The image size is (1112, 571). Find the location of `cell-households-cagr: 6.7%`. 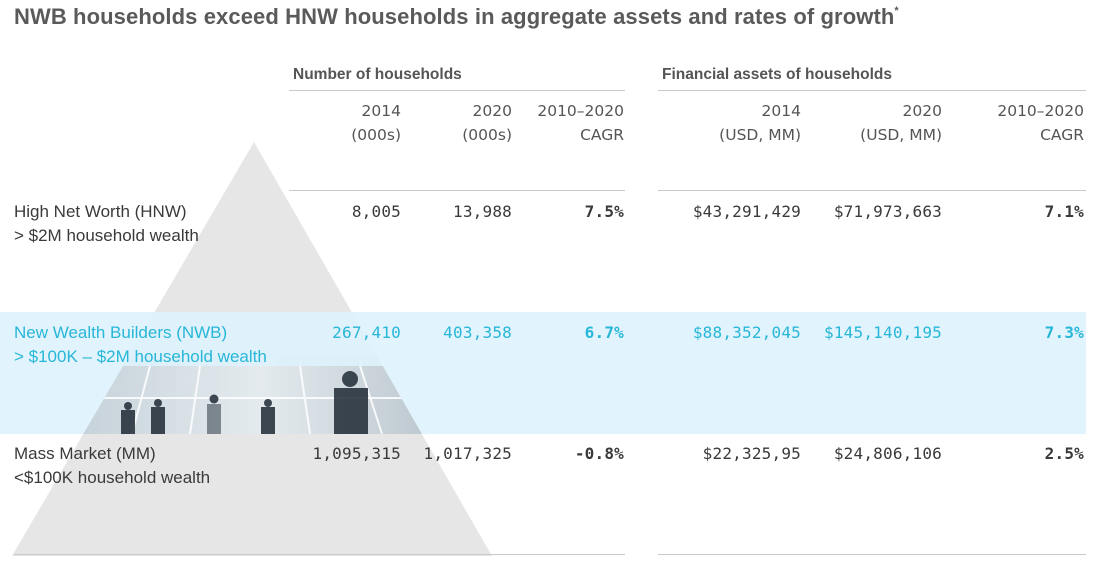

cell-households-cagr: 6.7% is located at coordinates (604, 332).